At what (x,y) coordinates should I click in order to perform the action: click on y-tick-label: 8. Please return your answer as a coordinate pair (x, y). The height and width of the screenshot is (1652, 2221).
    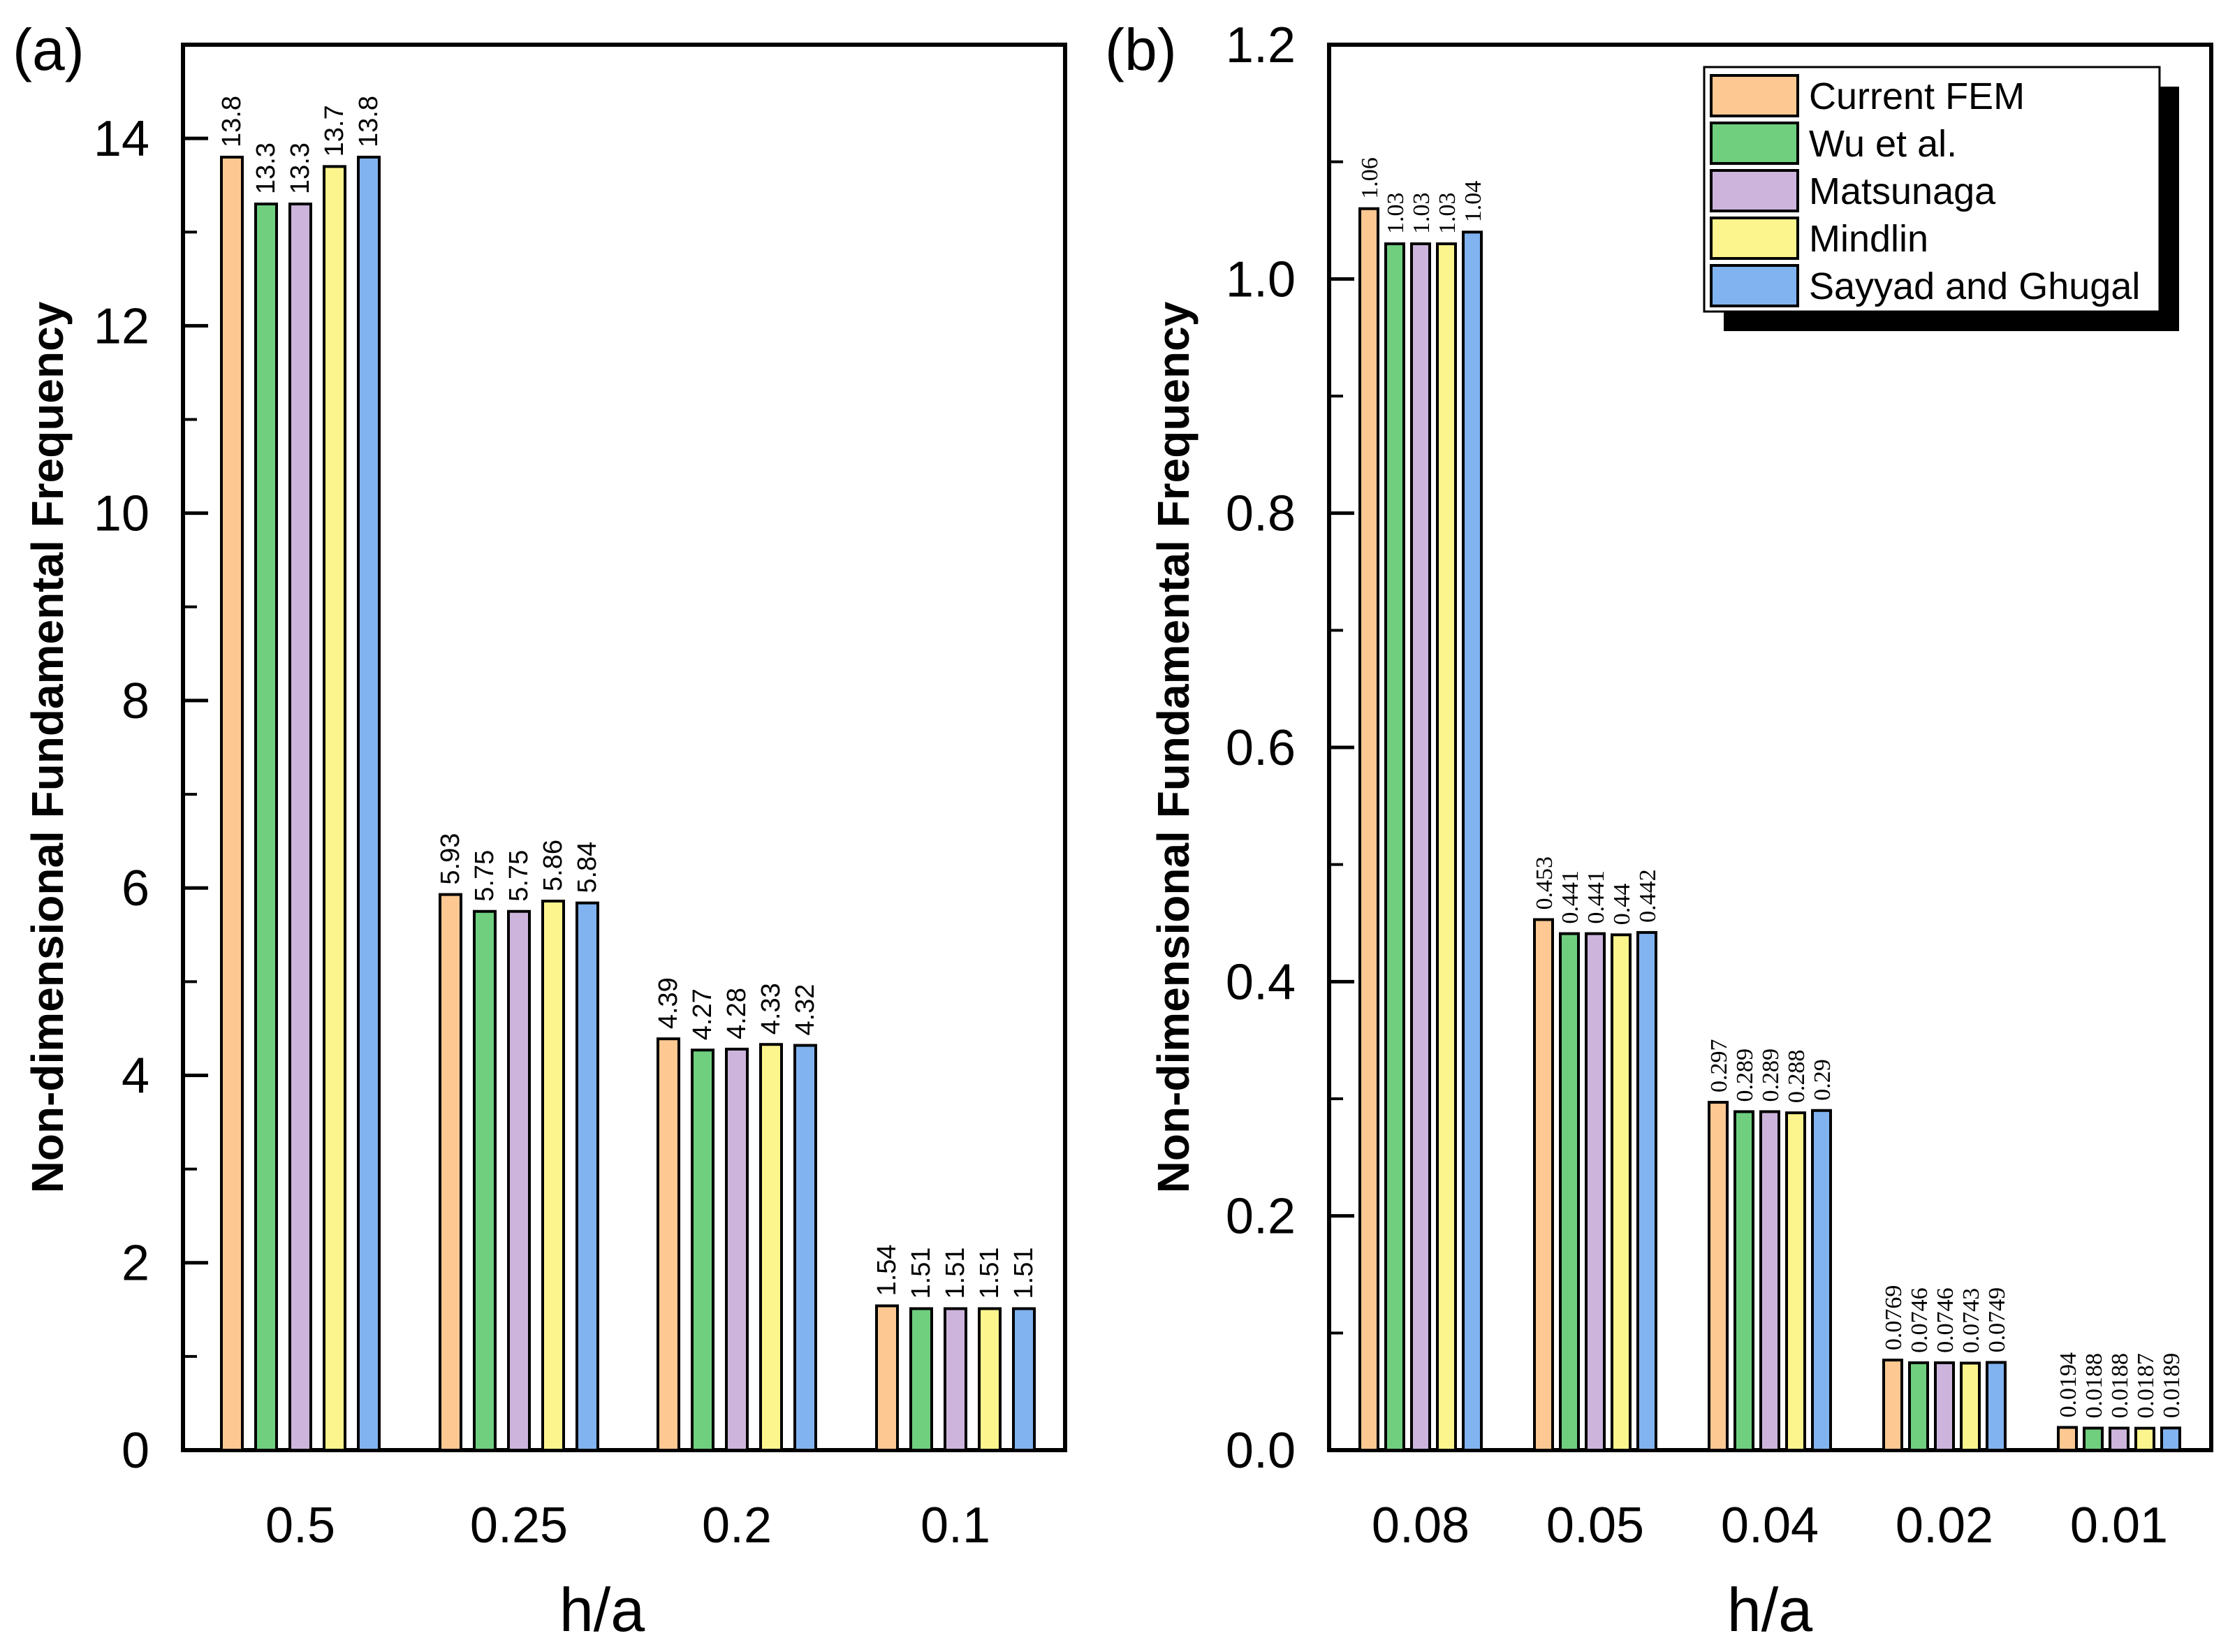
    Looking at the image, I should click on (135, 701).